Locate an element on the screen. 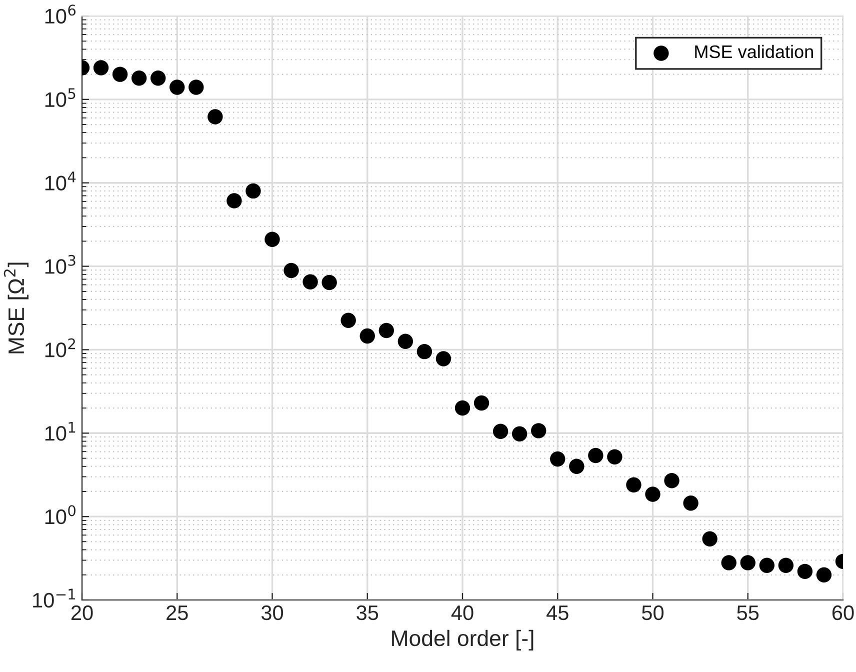 This screenshot has height=672, width=856. x-tick-label: 60 is located at coordinates (843, 612).